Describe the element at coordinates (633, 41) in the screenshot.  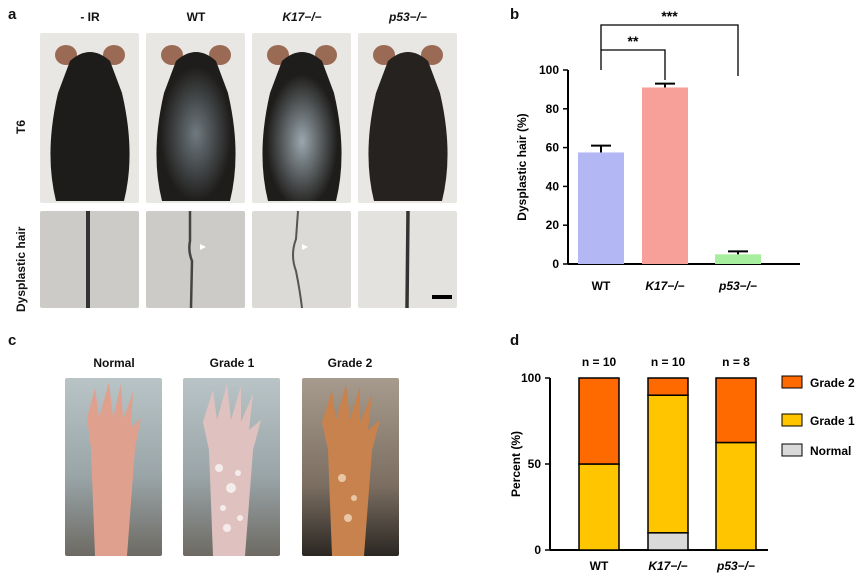
I see `chart-b-sig-label: **` at that location.